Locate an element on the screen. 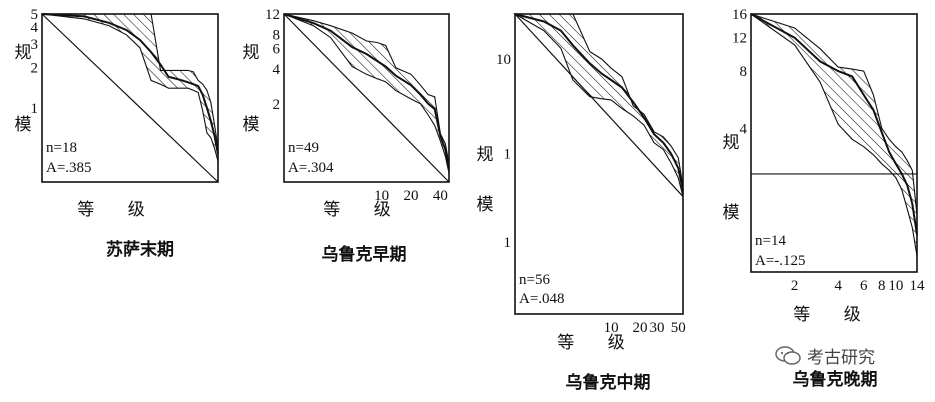  a-coefficient-label: A=-.125 is located at coordinates (780, 261).